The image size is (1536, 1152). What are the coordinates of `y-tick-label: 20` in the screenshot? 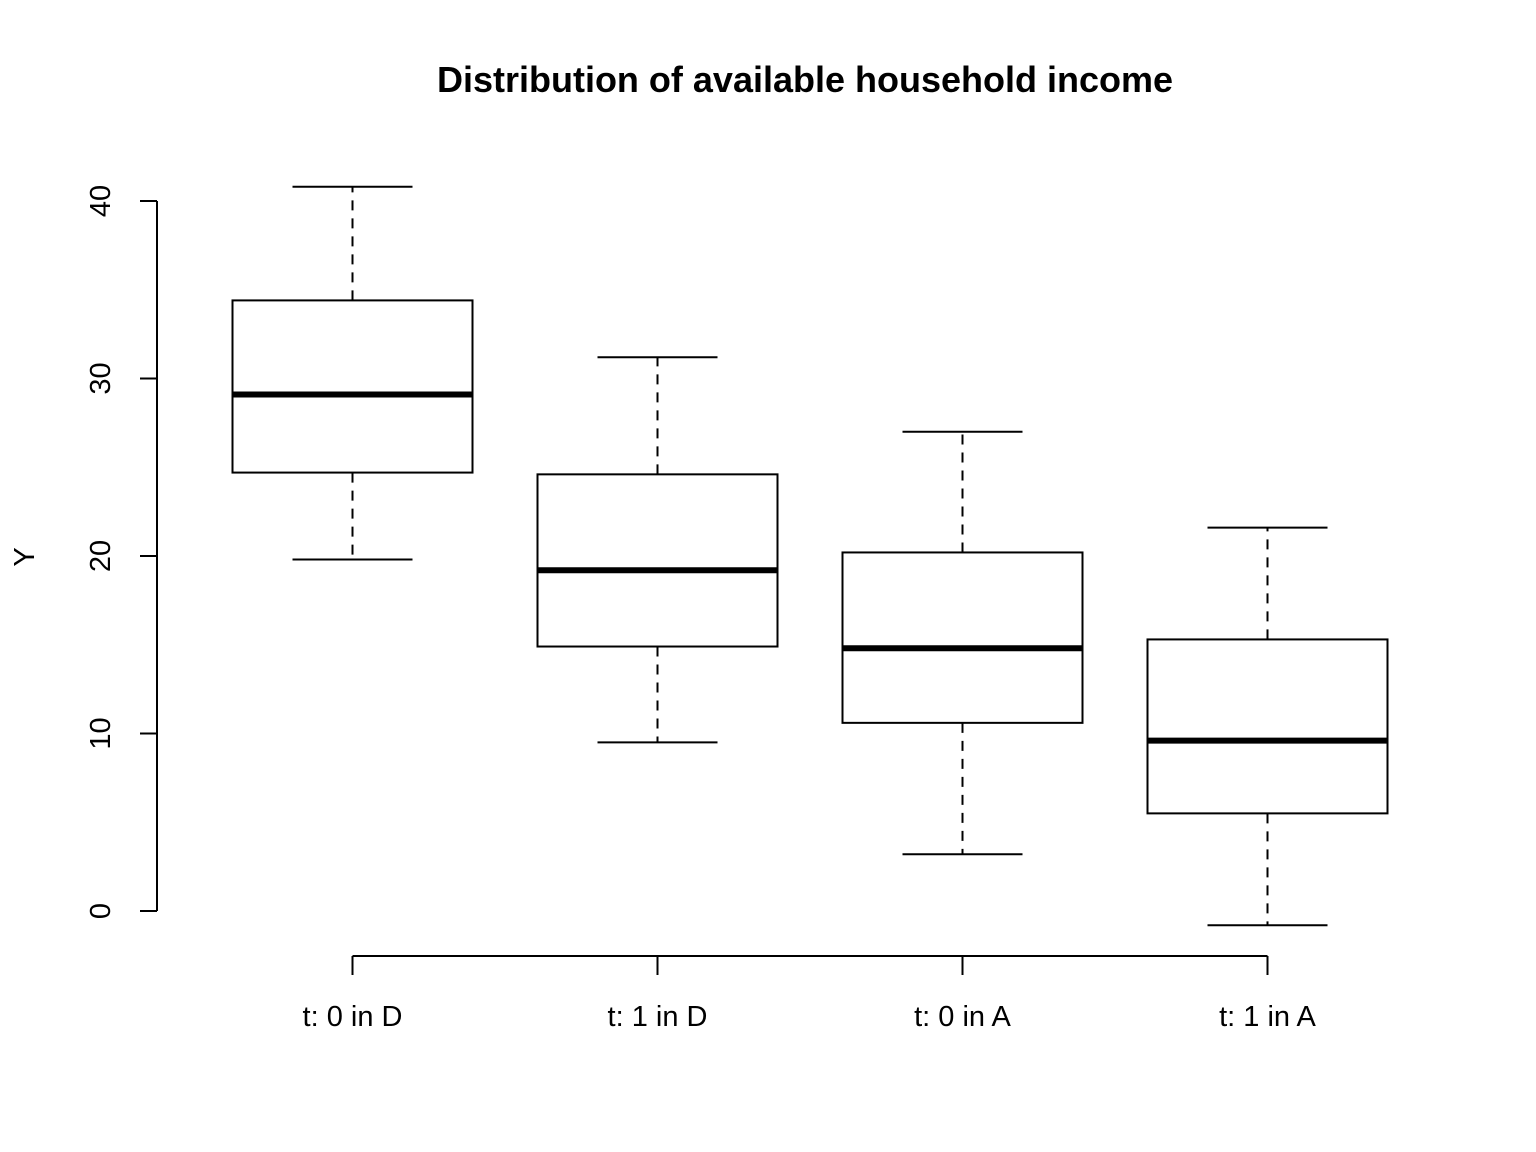 It's located at (101, 556).